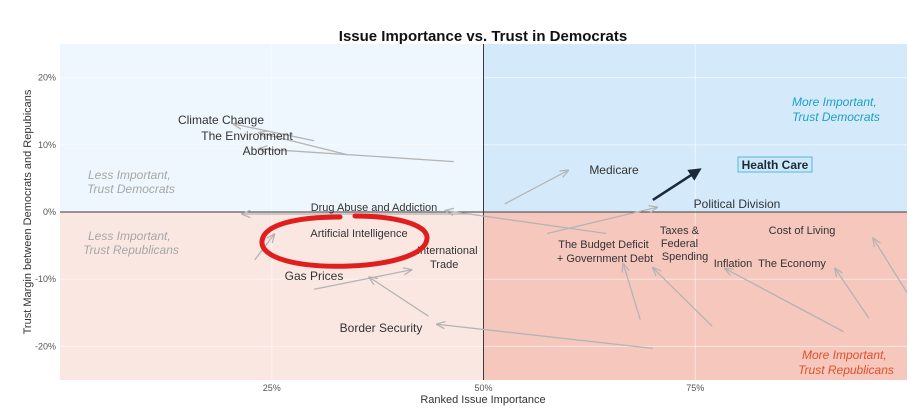 The height and width of the screenshot is (414, 922). I want to click on issue-label-abortion: Abortion, so click(265, 151).